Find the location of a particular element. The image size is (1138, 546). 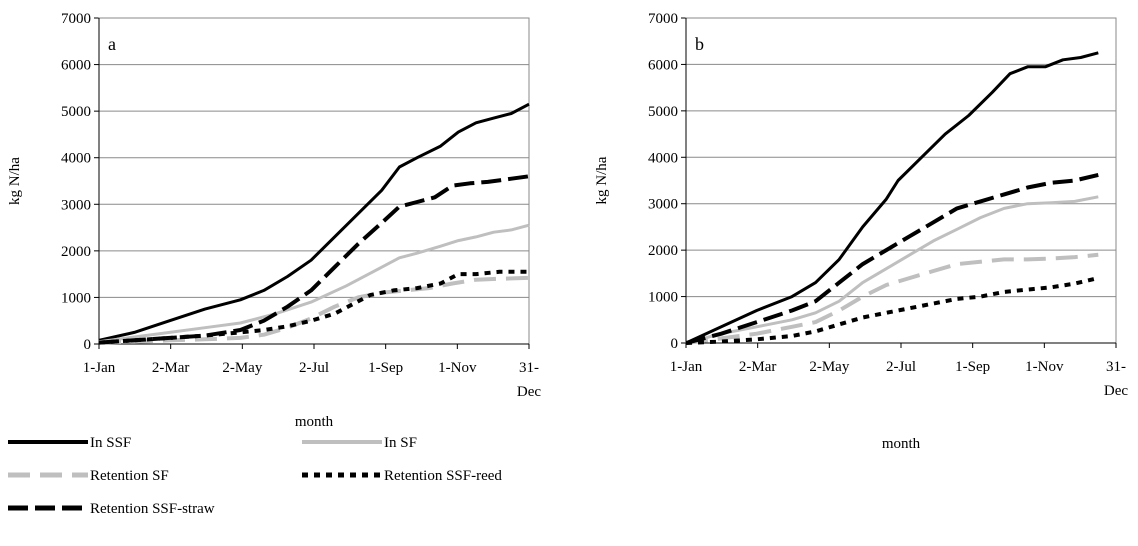

legend-label: Retention SSF-straw is located at coordinates (152, 509).